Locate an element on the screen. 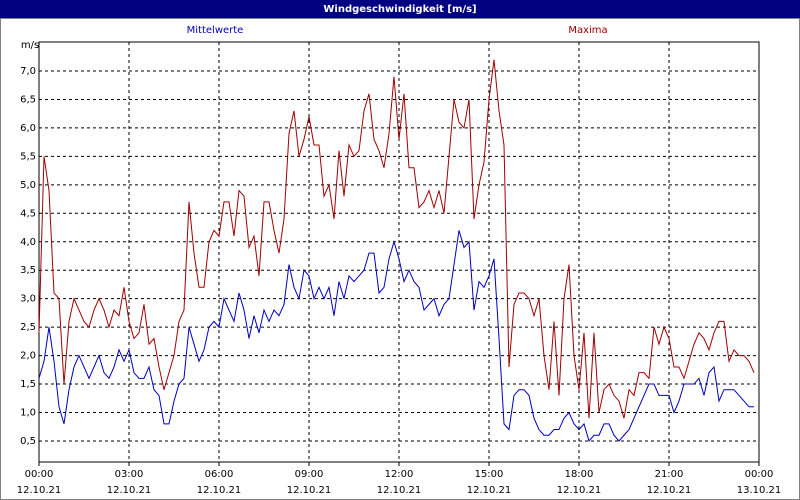  y-tick-label: 2,5 is located at coordinates (28, 327).